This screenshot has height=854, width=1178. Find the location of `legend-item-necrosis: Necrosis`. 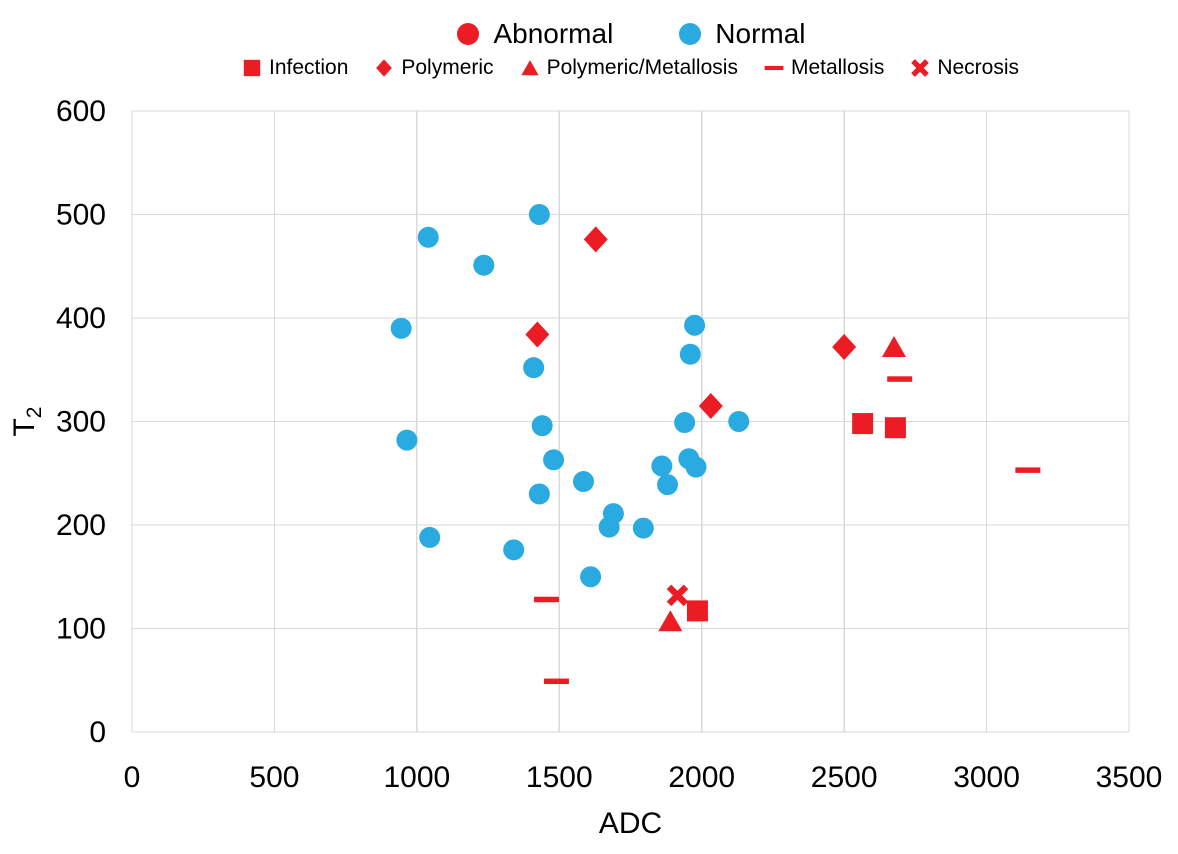

legend-item-necrosis: Necrosis is located at coordinates (964, 68).